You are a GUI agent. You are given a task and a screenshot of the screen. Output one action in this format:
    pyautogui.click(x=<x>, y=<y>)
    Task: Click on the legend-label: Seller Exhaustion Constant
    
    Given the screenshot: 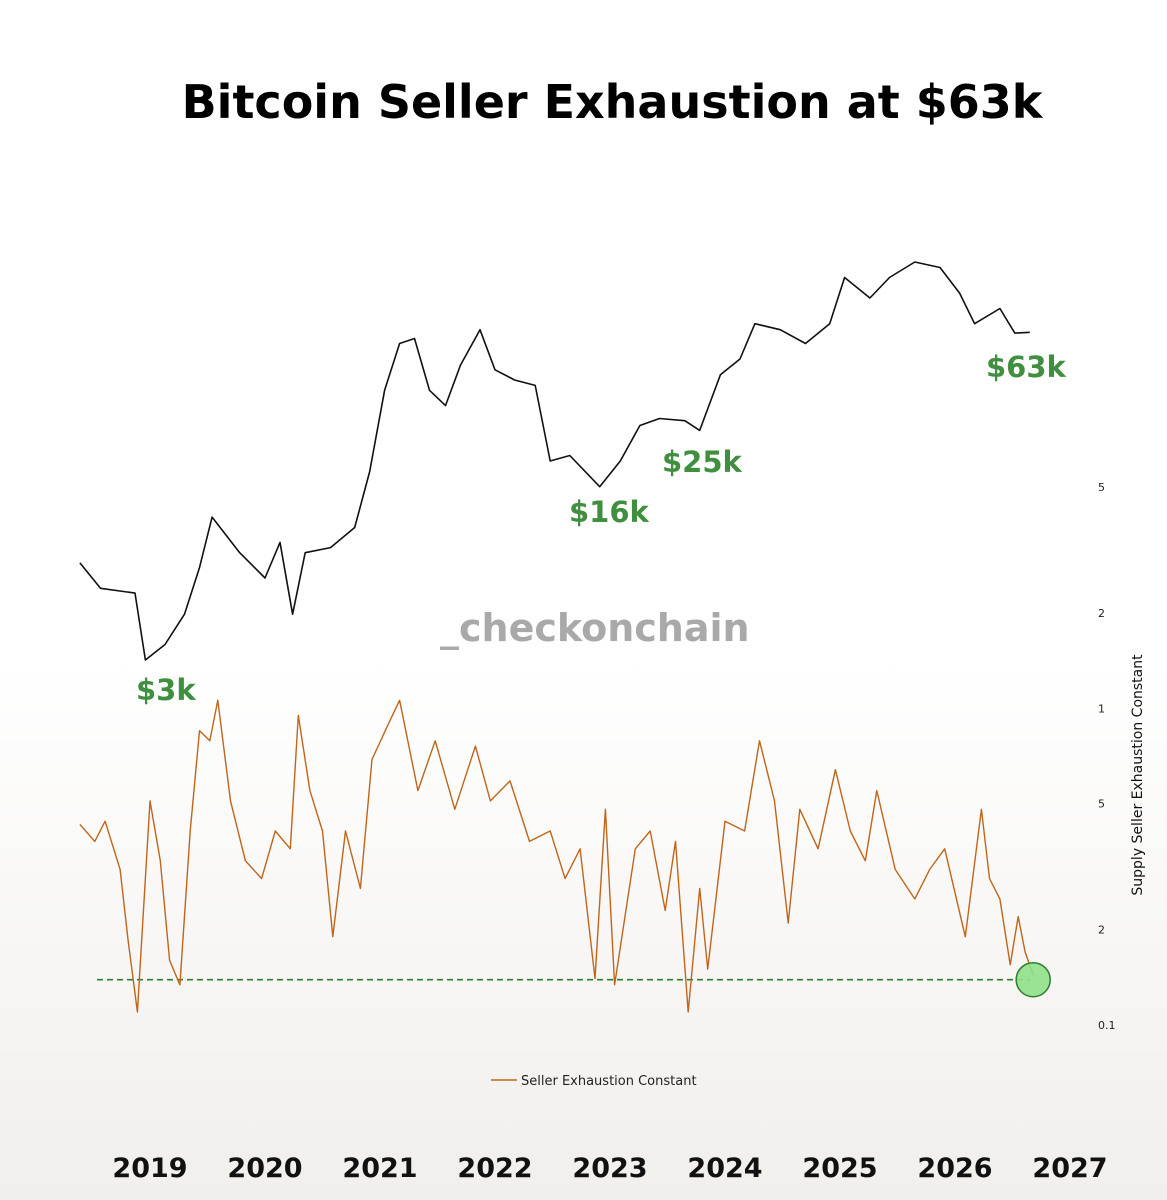 What is the action you would take?
    pyautogui.click(x=609, y=1081)
    